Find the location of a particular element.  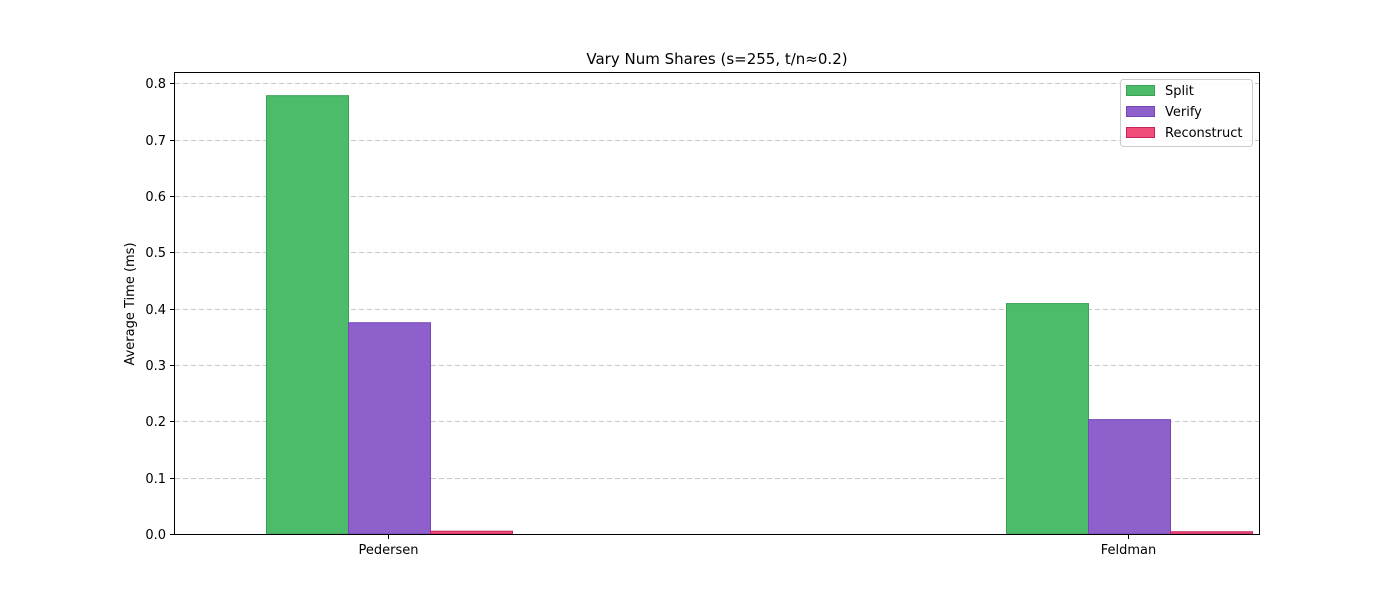

legend-swatch-reconstruct is located at coordinates (1140, 132).